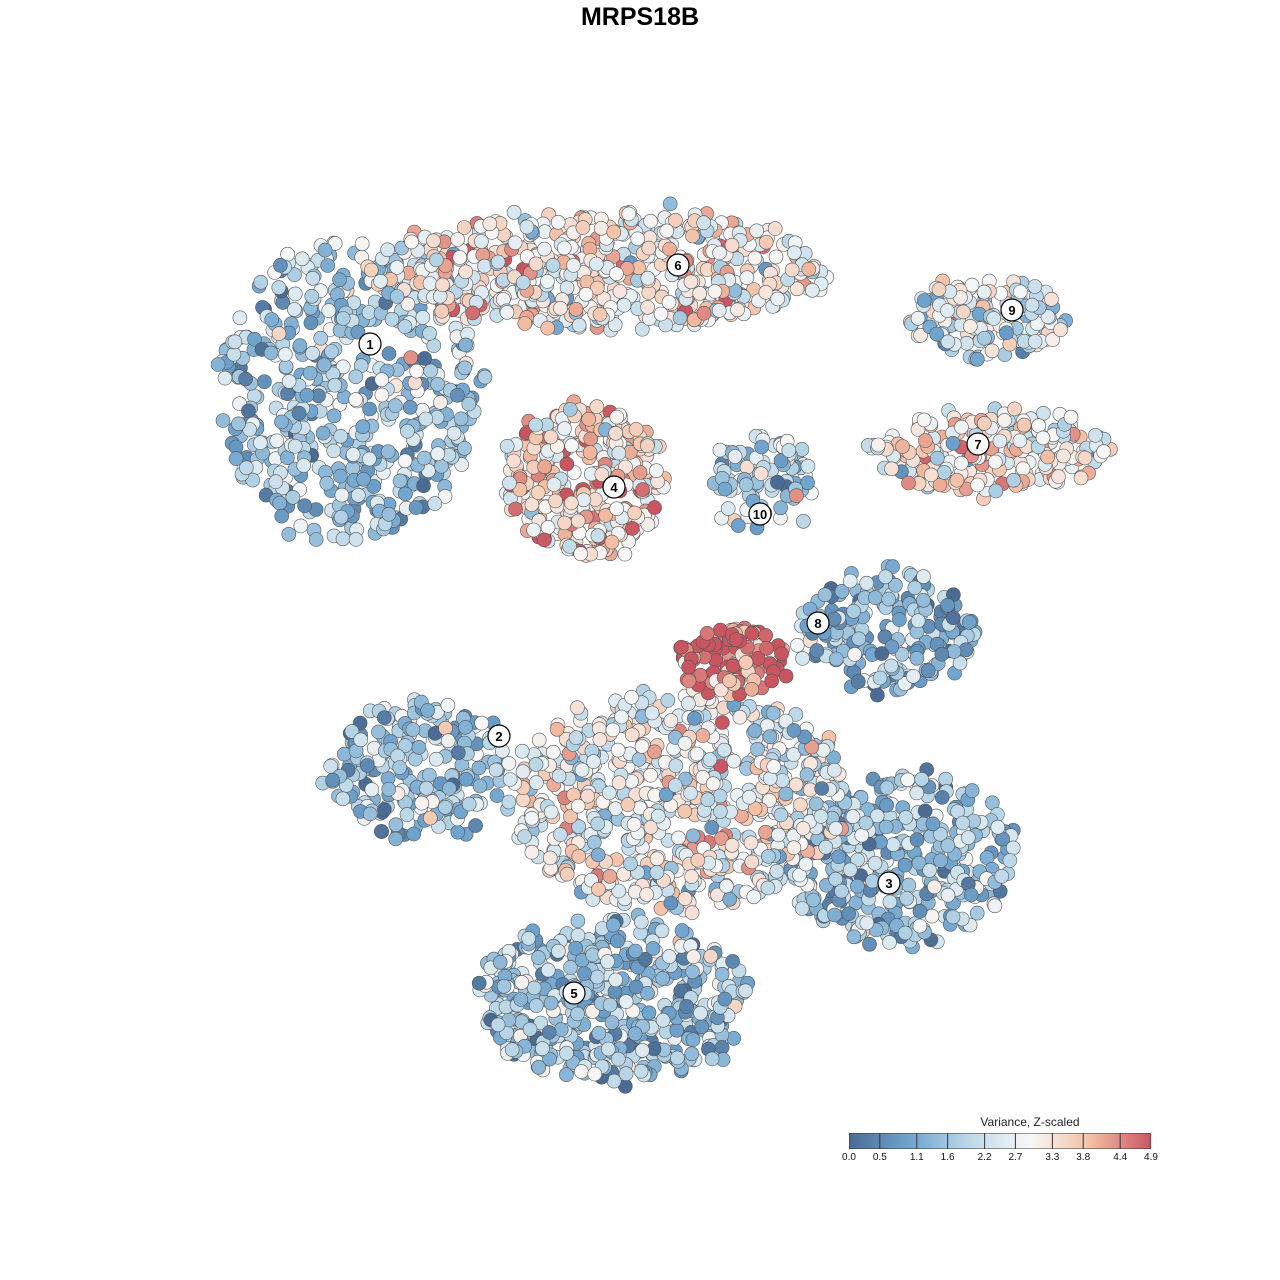 This screenshot has width=1280, height=1280. What do you see at coordinates (1011, 310) in the screenshot?
I see `cluster-label-text: 9` at bounding box center [1011, 310].